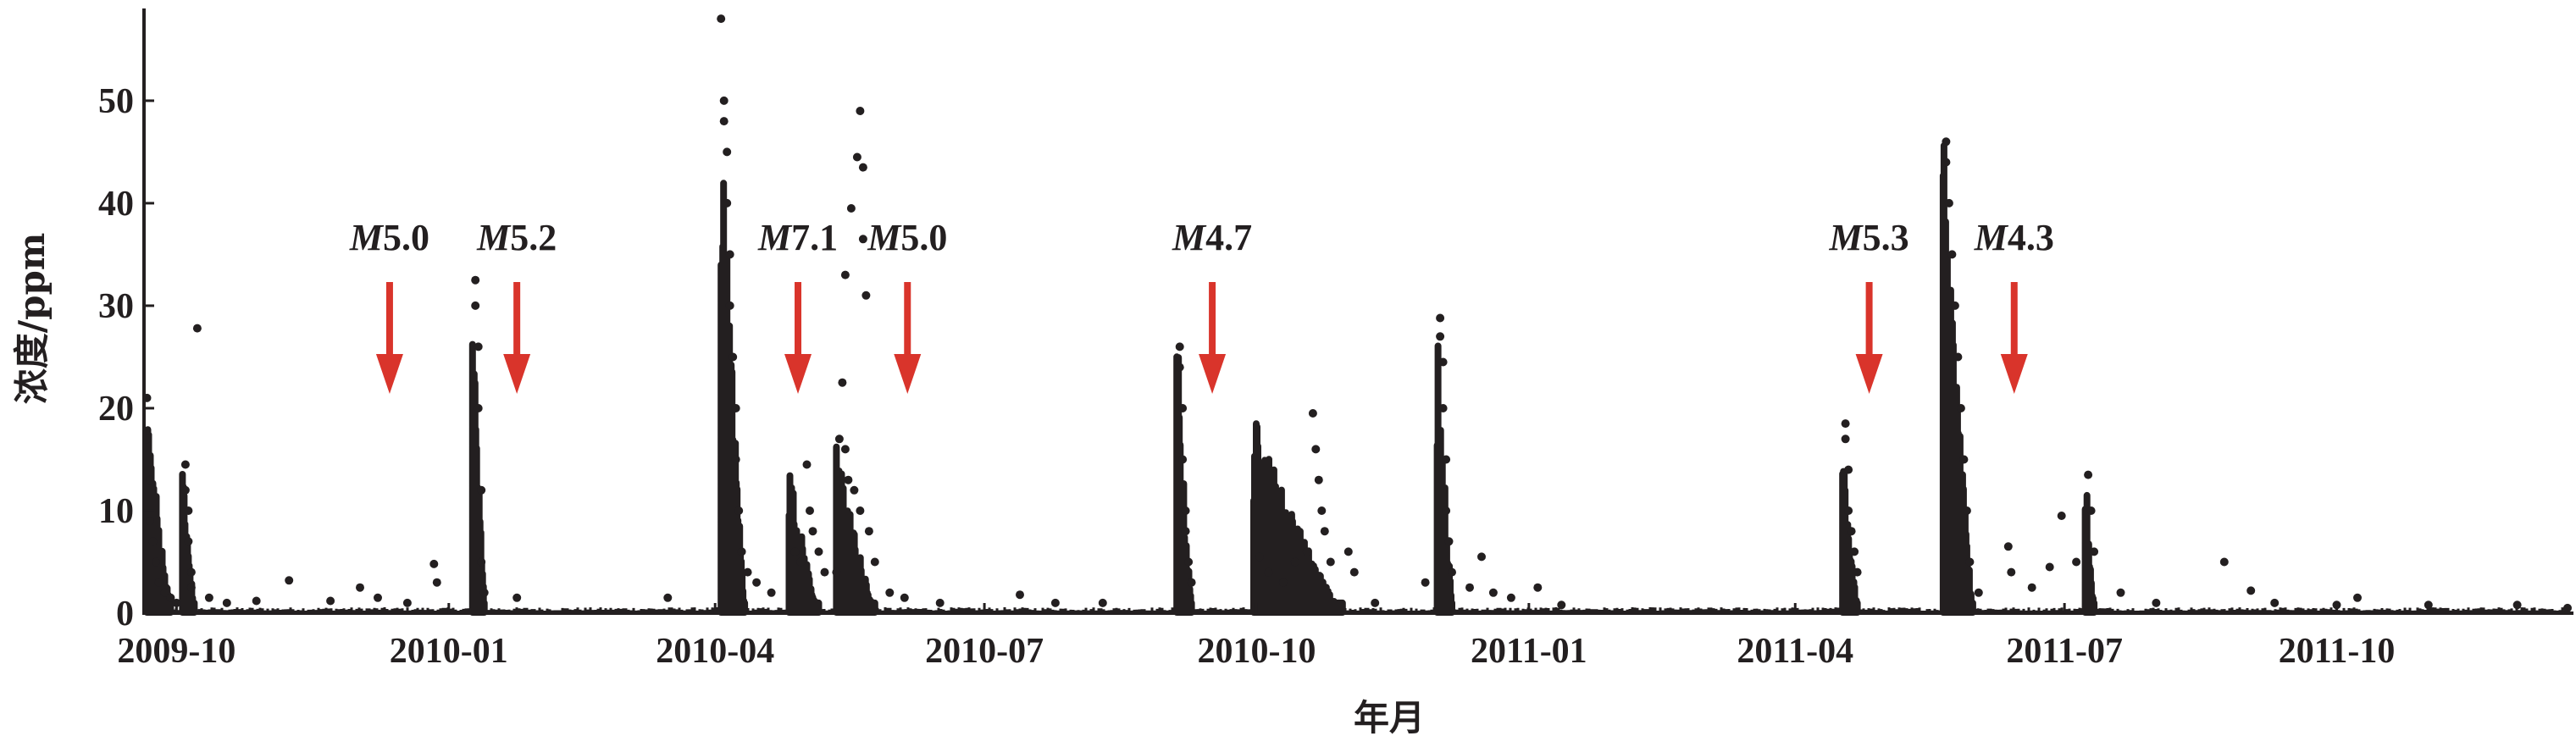  Describe the element at coordinates (1389, 718) in the screenshot. I see `x-axis-title: 年月` at that location.